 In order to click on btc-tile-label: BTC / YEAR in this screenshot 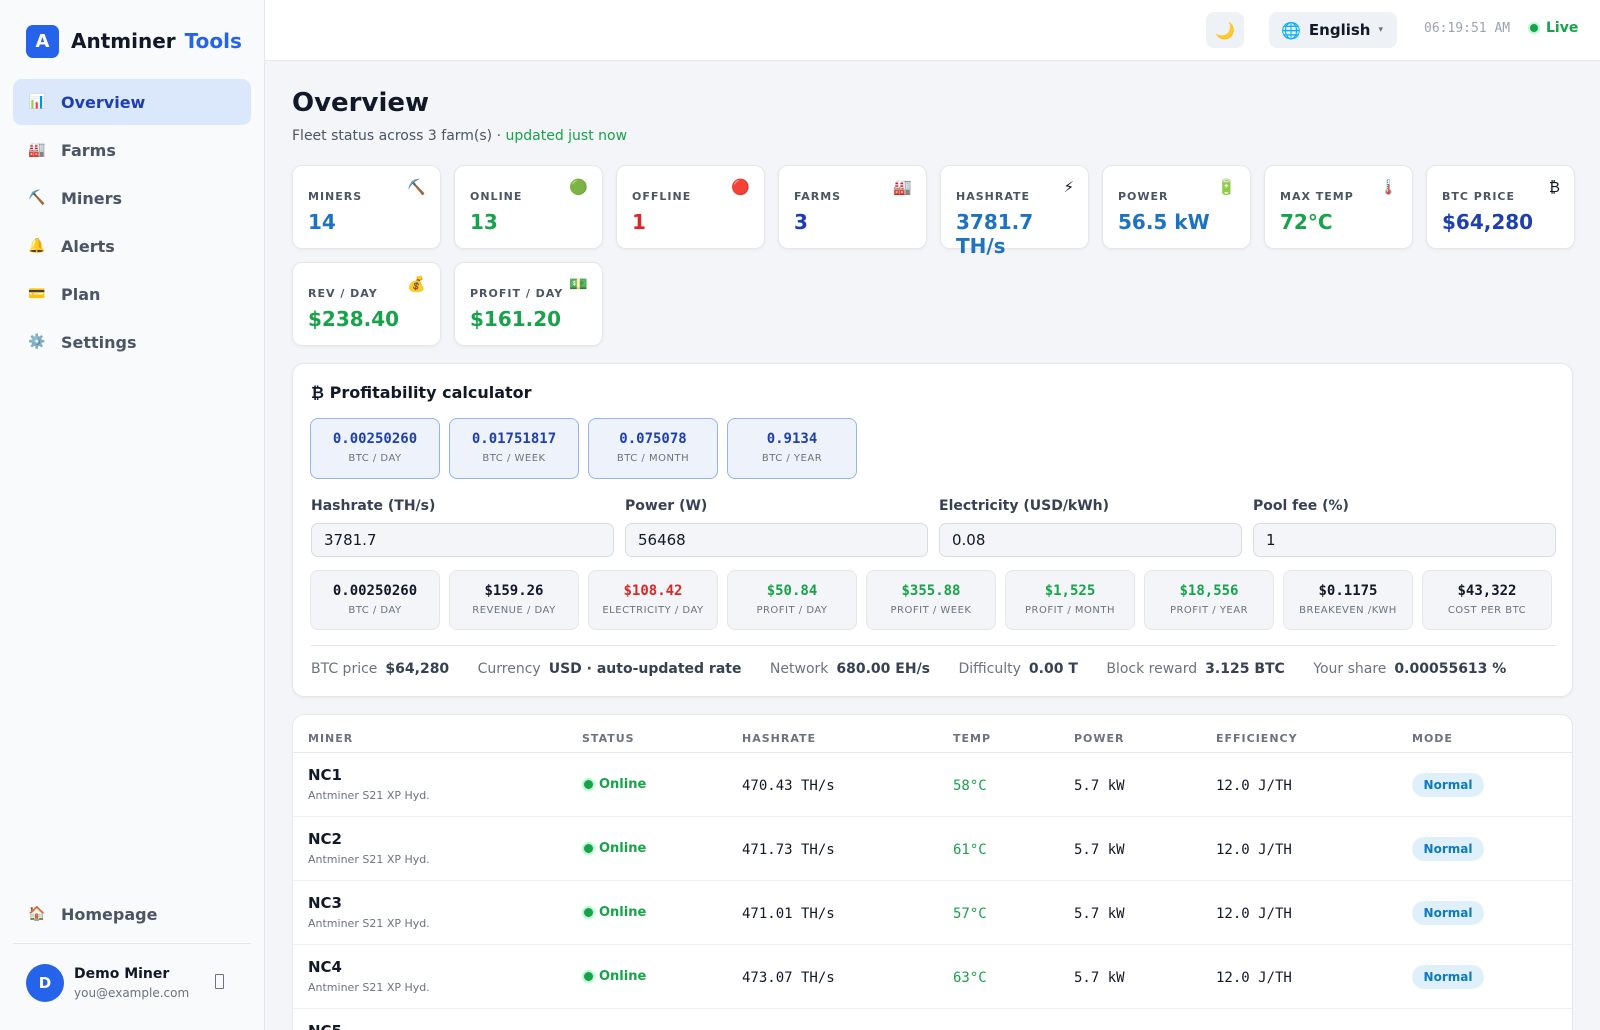, I will do `click(792, 458)`.